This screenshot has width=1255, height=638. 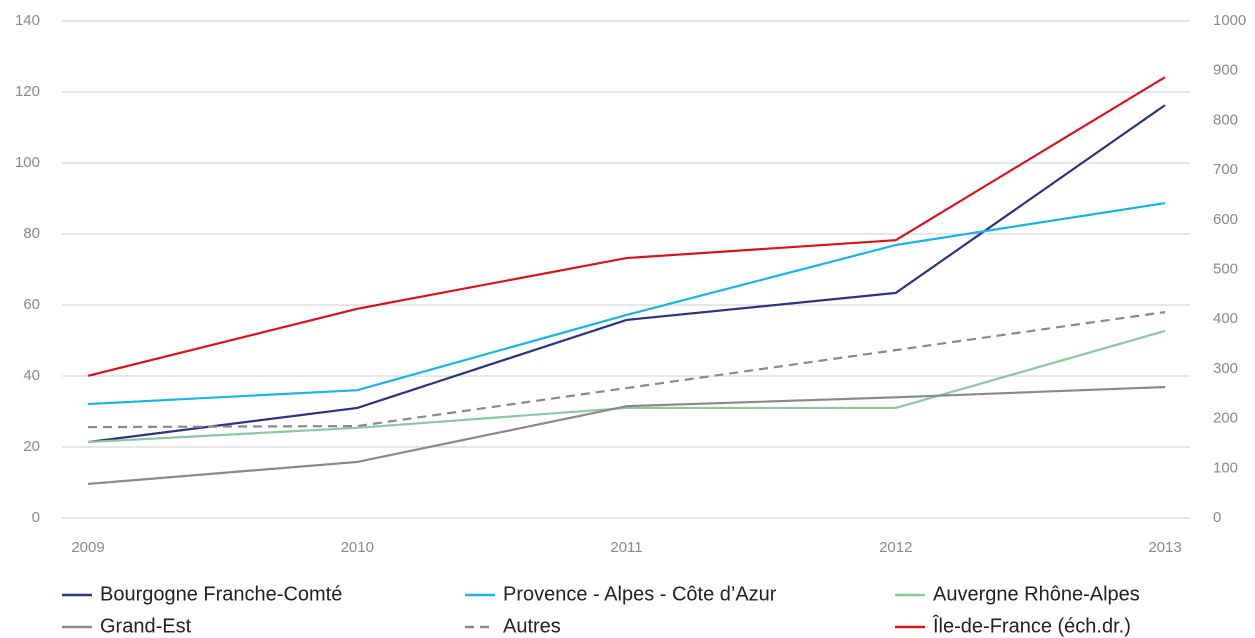 I want to click on x-tick-label: 2009, so click(x=87, y=547).